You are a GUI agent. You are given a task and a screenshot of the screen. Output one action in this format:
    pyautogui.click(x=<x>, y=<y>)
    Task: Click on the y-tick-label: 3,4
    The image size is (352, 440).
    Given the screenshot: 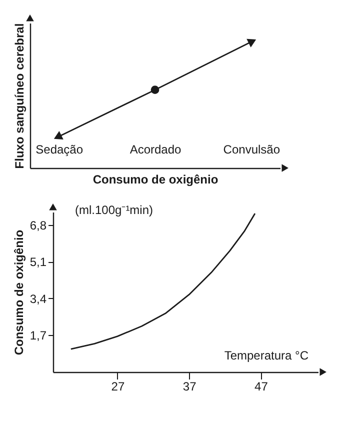 What is the action you would take?
    pyautogui.click(x=38, y=299)
    